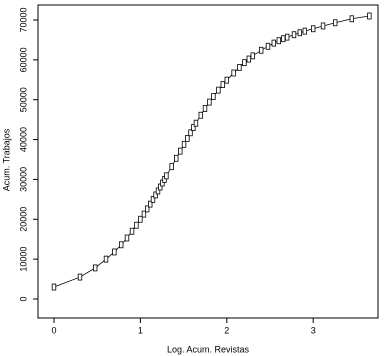 This screenshot has height=356, width=385. I want to click on y-tick-label: 30000, so click(23, 179).